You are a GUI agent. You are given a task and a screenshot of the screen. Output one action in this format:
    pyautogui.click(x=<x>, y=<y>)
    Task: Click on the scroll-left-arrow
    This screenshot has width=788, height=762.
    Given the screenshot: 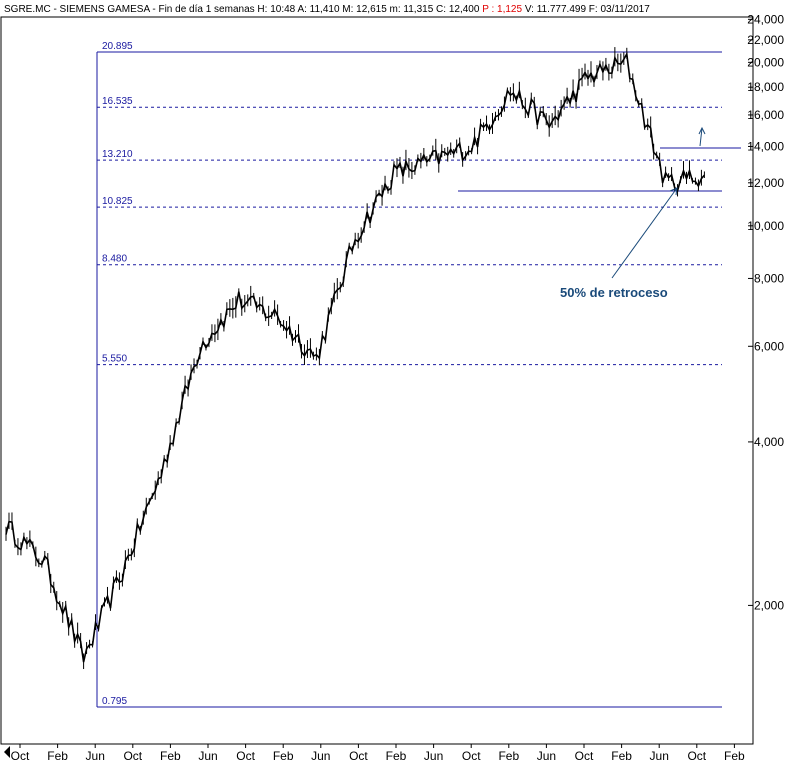 What is the action you would take?
    pyautogui.click(x=7, y=752)
    